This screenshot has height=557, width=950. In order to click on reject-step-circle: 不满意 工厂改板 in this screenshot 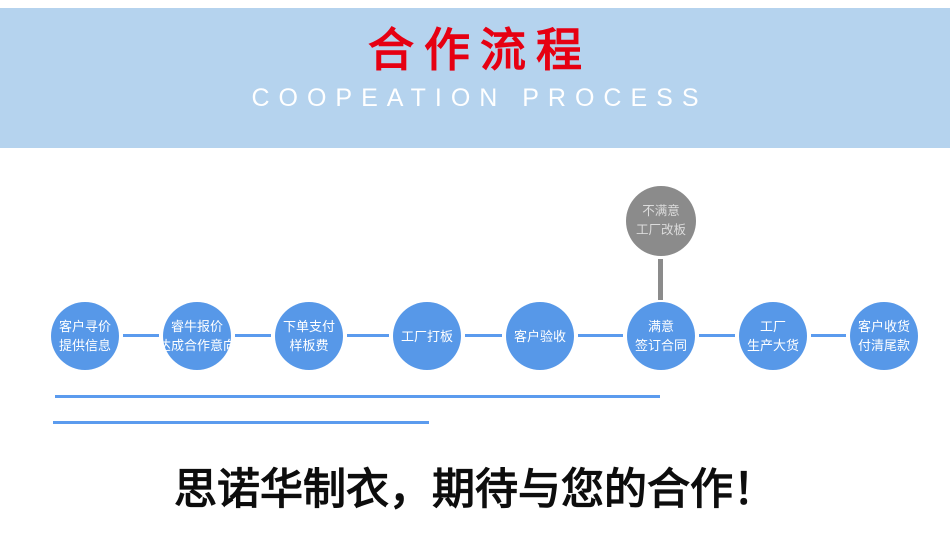, I will do `click(661, 221)`.